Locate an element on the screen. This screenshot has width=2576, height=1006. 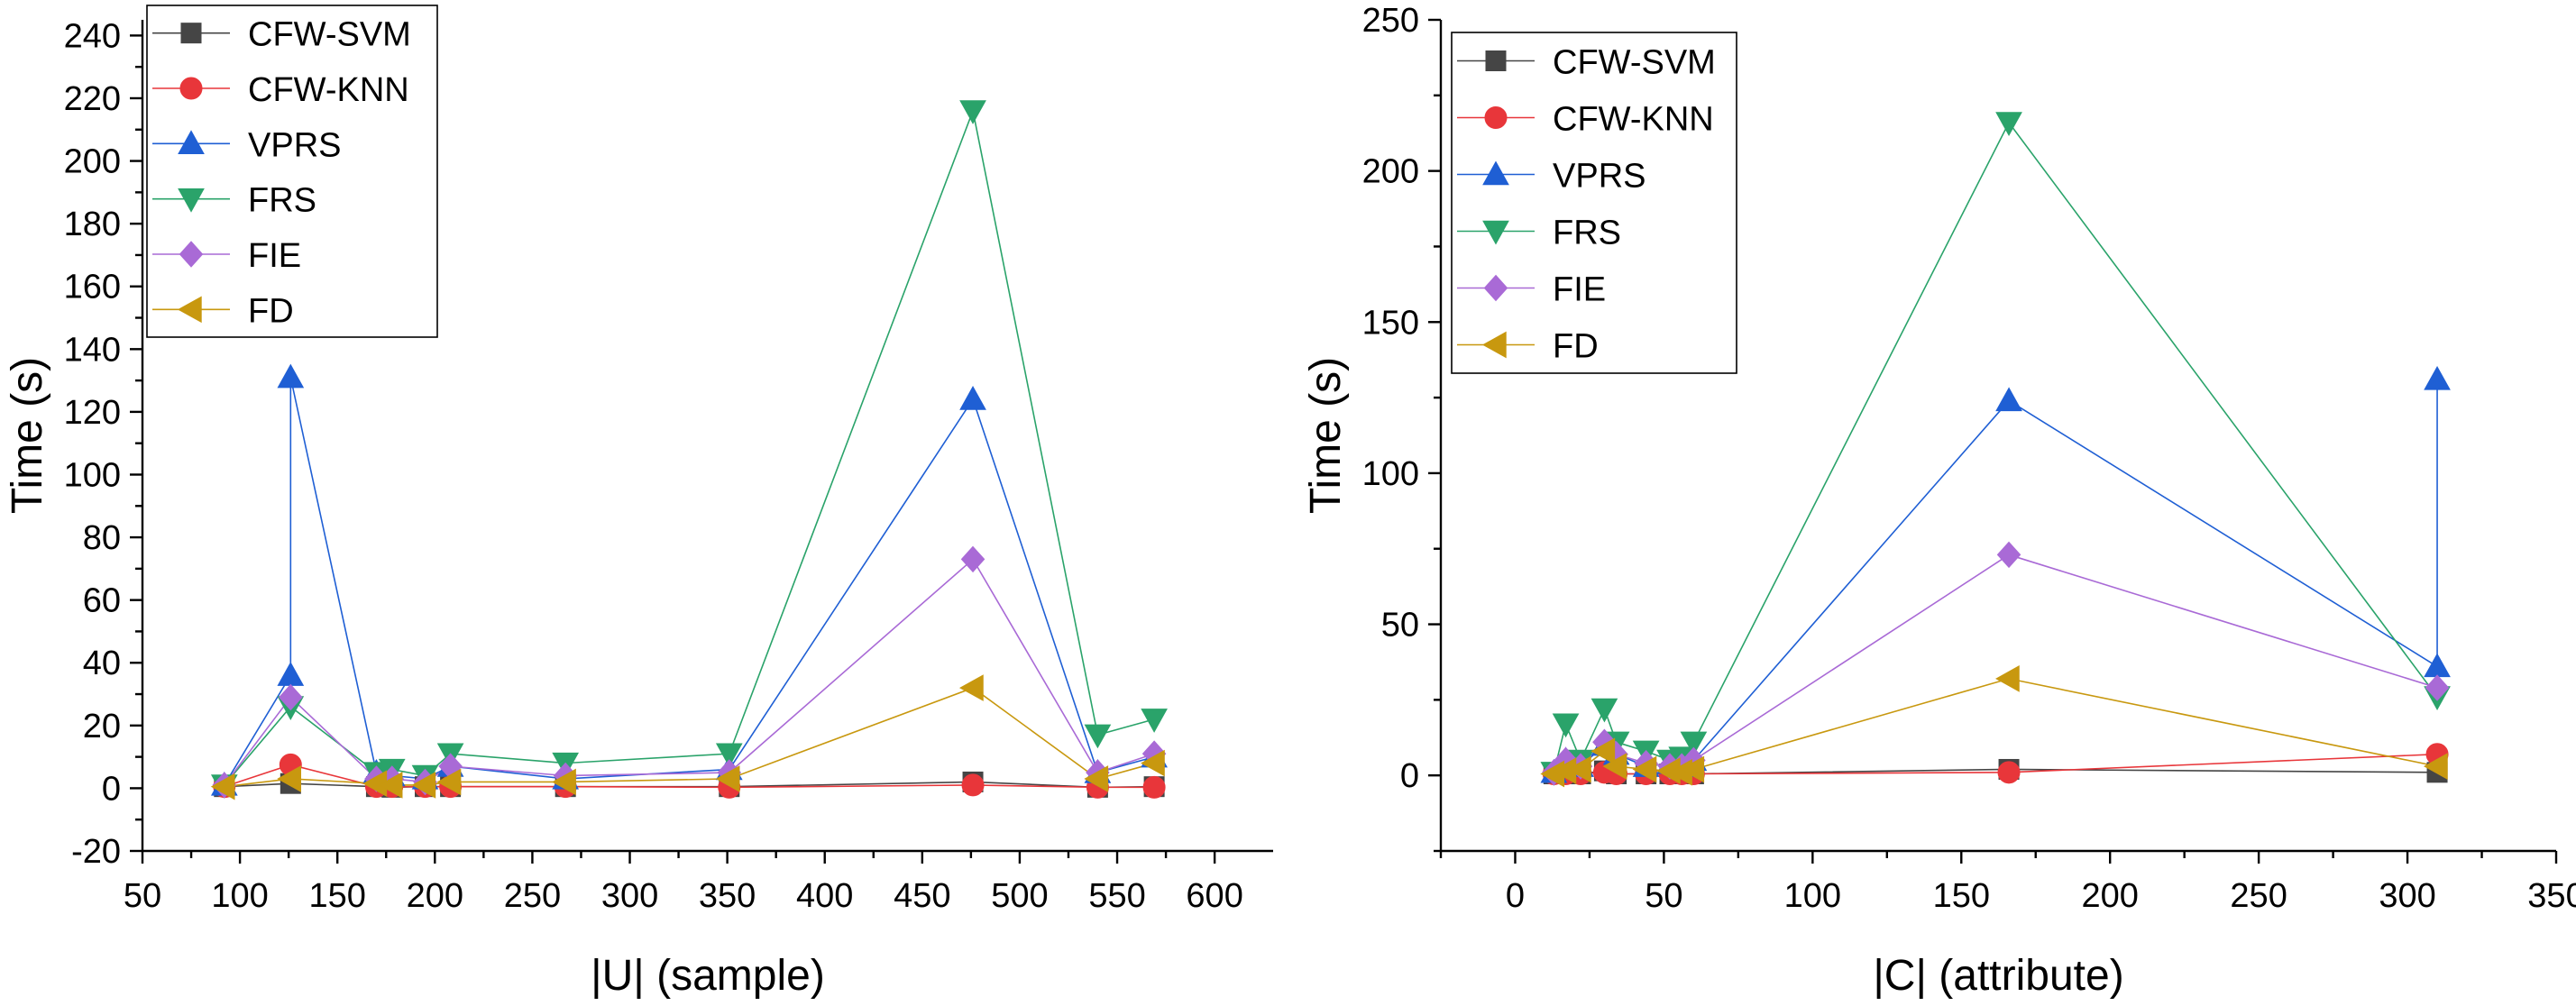
x-tick-label: 450 is located at coordinates (922, 896).